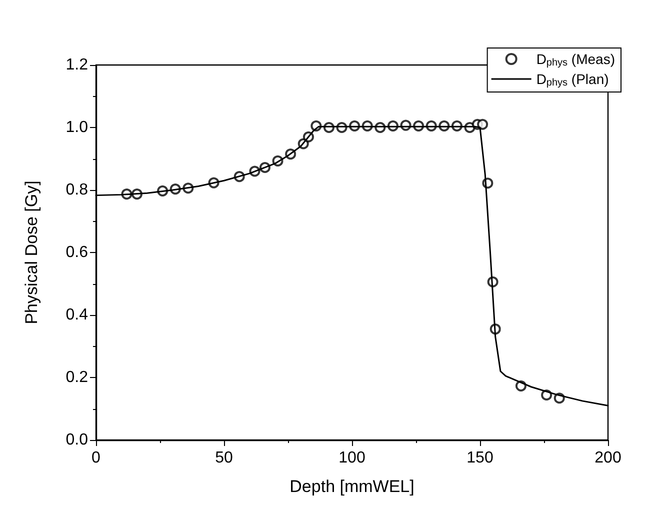 This screenshot has width=645, height=518. What do you see at coordinates (77, 440) in the screenshot?
I see `y-tick-label: 0.0` at bounding box center [77, 440].